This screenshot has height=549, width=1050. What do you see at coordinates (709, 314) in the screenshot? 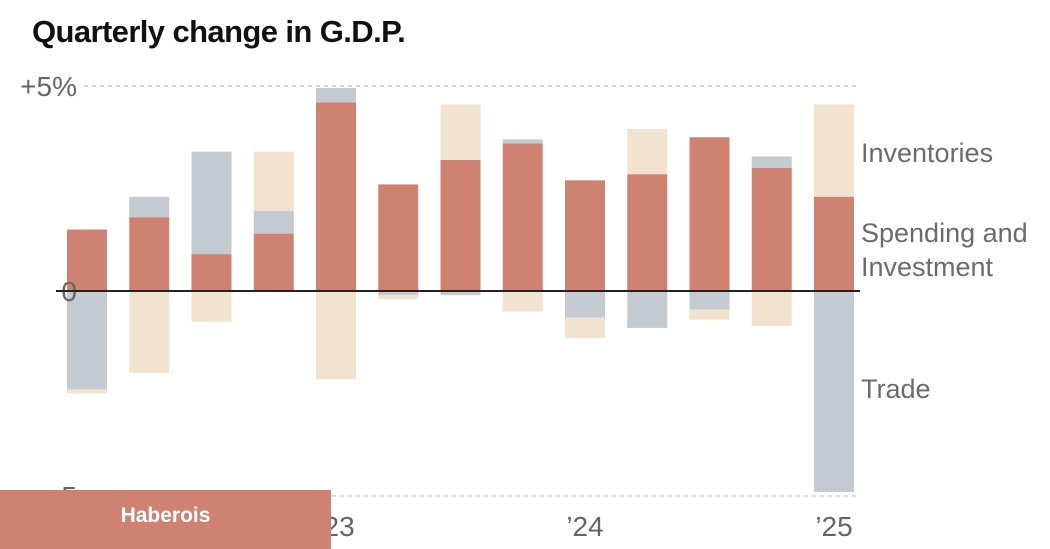
I see `bar-segment-inventories: Q3 2024 — Inventories: -0.25` at bounding box center [709, 314].